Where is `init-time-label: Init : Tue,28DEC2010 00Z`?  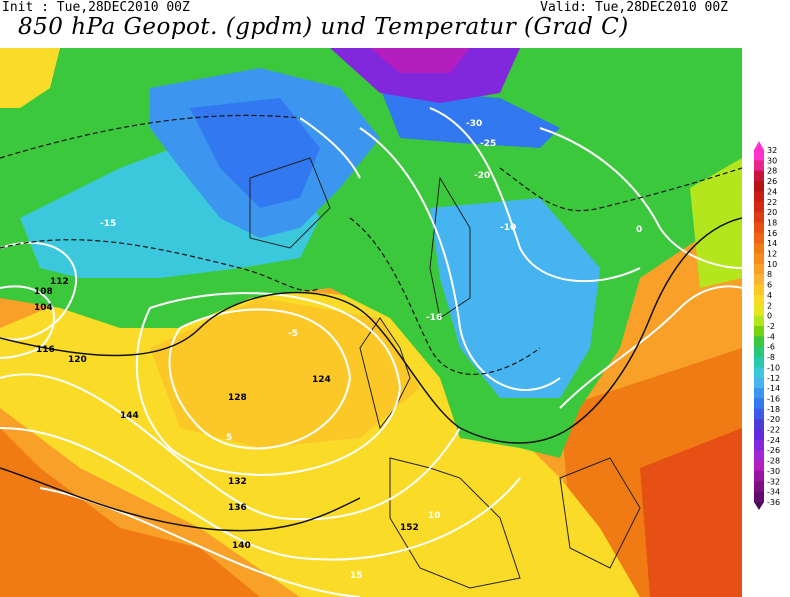 init-time-label: Init : Tue,28DEC2010 00Z is located at coordinates (96, 7).